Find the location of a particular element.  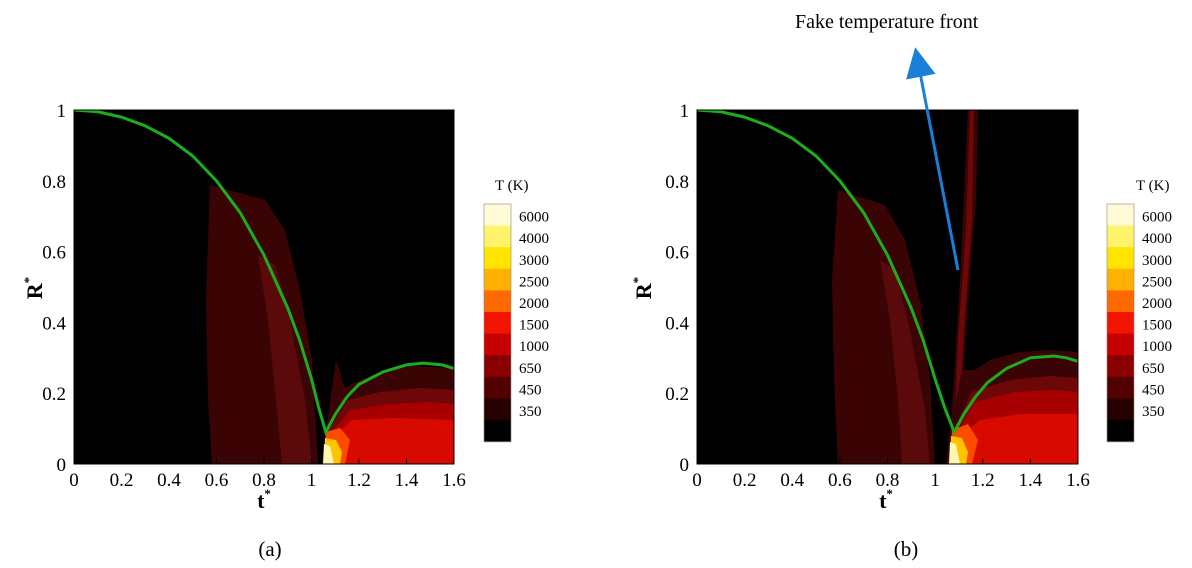

contour-band-6000r-b is located at coordinates (954, 453).